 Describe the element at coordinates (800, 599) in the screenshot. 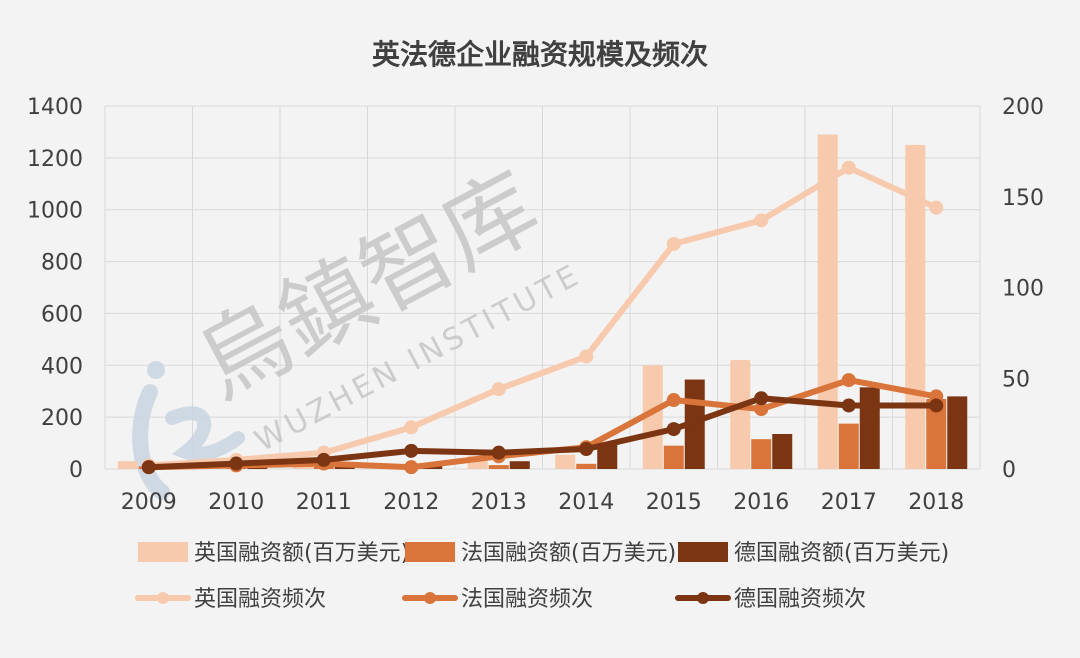

I see `legend-label: 德国融资频次` at that location.